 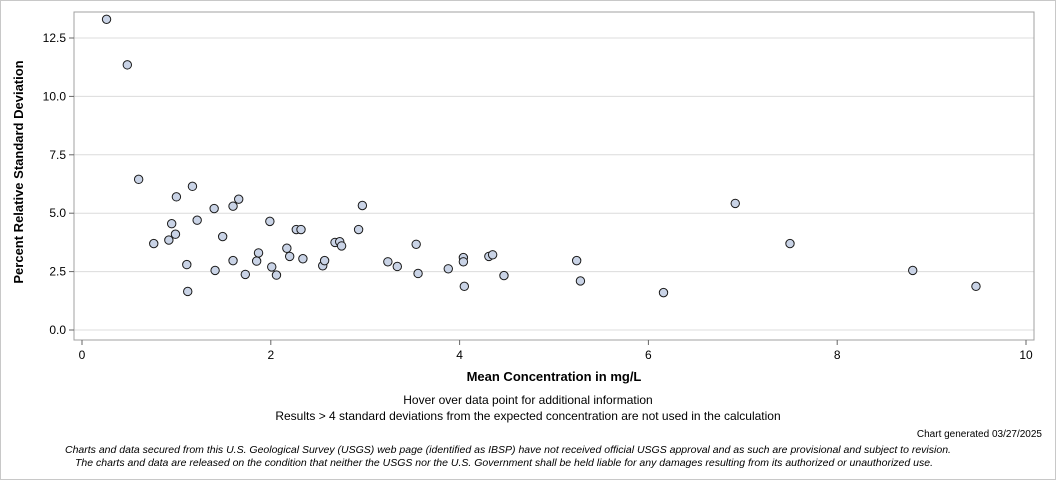 I want to click on y-tick-label: 12.5, so click(x=55, y=38).